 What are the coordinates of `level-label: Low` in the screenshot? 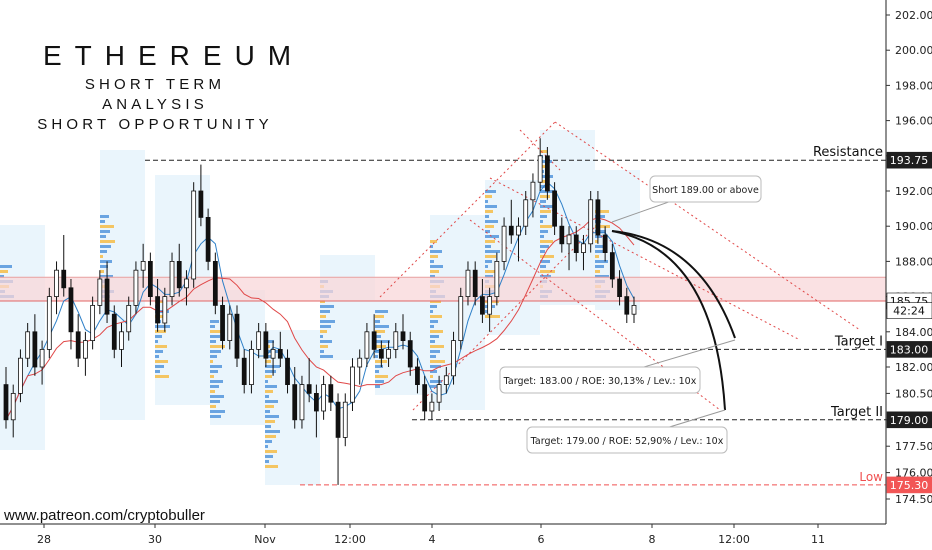 It's located at (871, 477).